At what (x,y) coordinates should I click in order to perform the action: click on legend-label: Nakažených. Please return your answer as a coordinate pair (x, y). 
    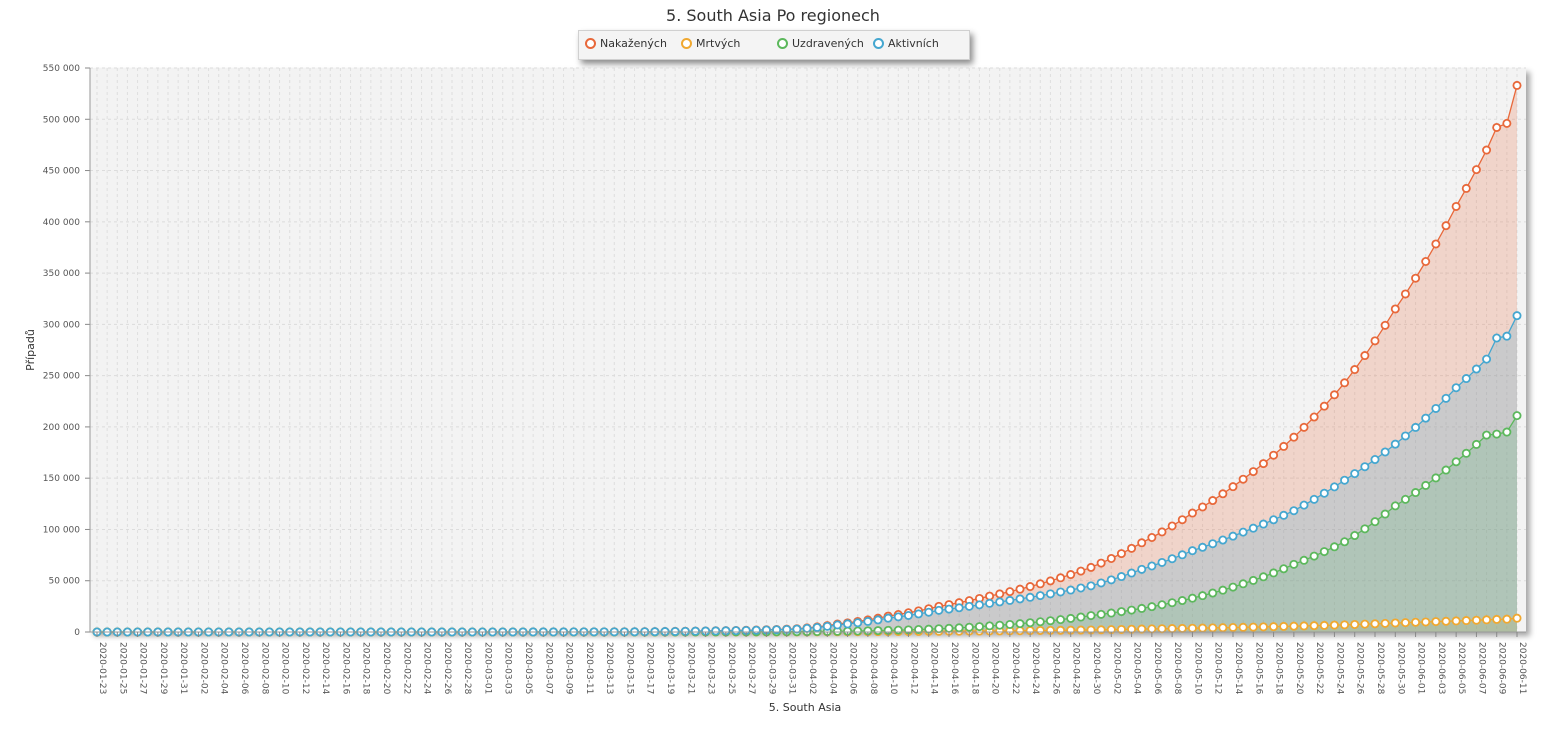
    Looking at the image, I should click on (633, 43).